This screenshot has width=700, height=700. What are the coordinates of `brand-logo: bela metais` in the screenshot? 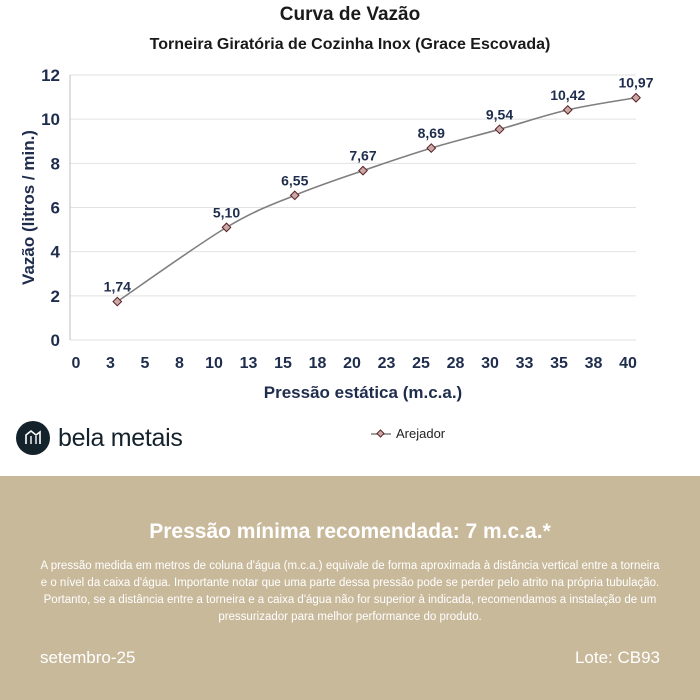 It's located at (99, 438).